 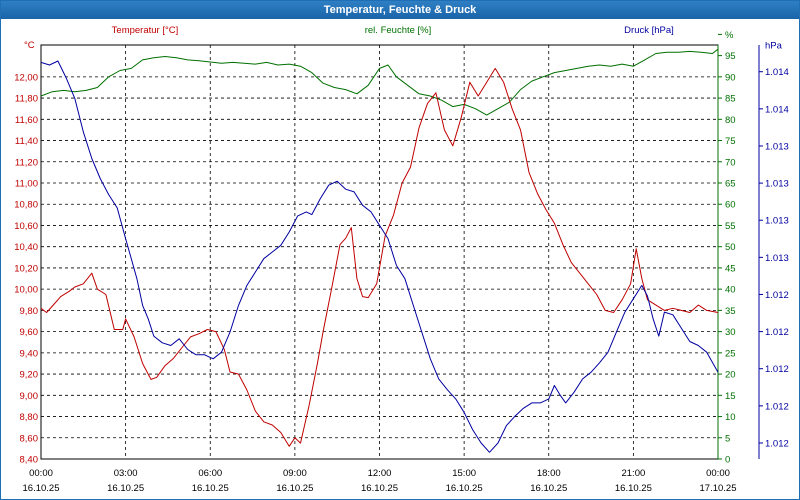 I want to click on x-tick-time: 03:00, so click(x=126, y=473).